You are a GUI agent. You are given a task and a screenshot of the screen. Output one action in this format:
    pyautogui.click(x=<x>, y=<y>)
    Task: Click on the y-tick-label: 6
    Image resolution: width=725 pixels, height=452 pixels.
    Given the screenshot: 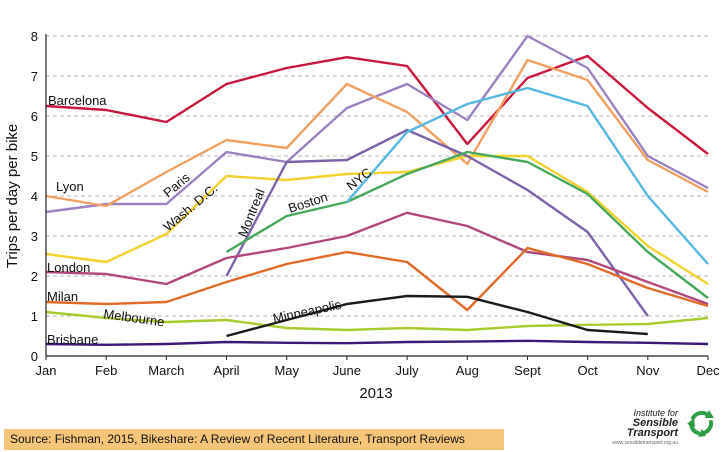 What is the action you would take?
    pyautogui.click(x=34, y=116)
    